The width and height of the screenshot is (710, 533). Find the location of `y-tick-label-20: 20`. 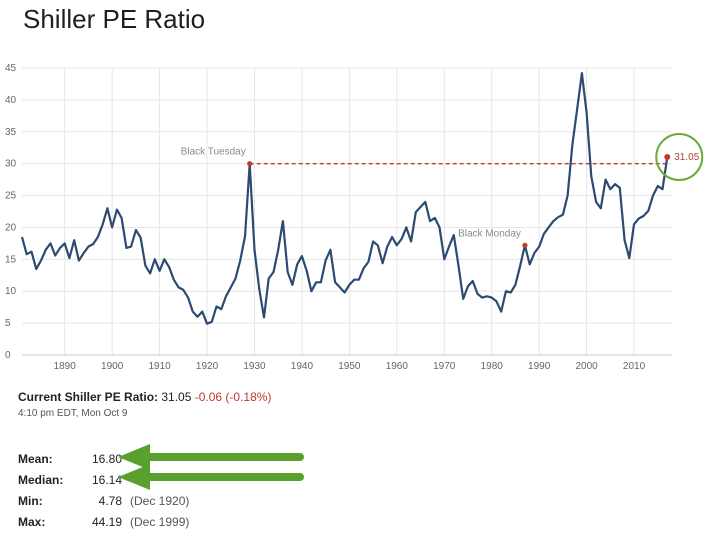

y-tick-label-20: 20 is located at coordinates (11, 227).